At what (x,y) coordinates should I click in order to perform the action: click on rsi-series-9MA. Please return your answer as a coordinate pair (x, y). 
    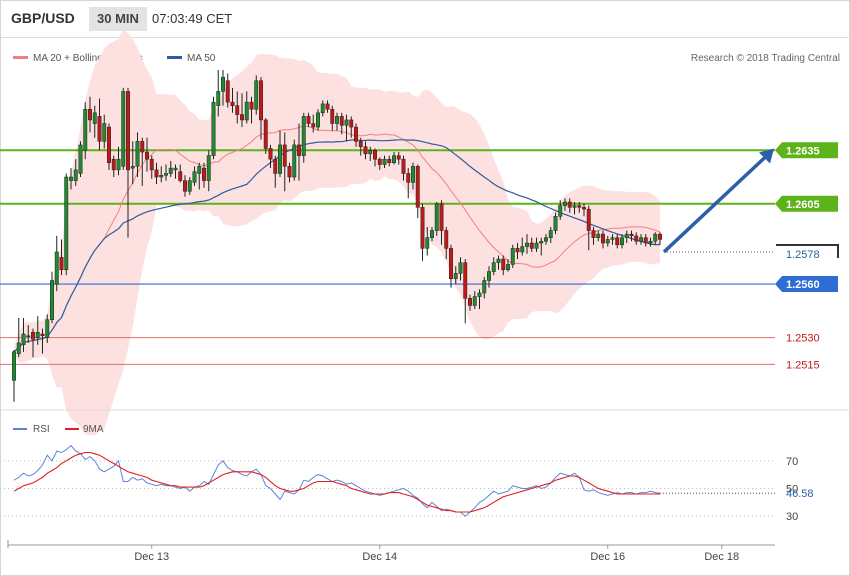
    Looking at the image, I should click on (336, 482).